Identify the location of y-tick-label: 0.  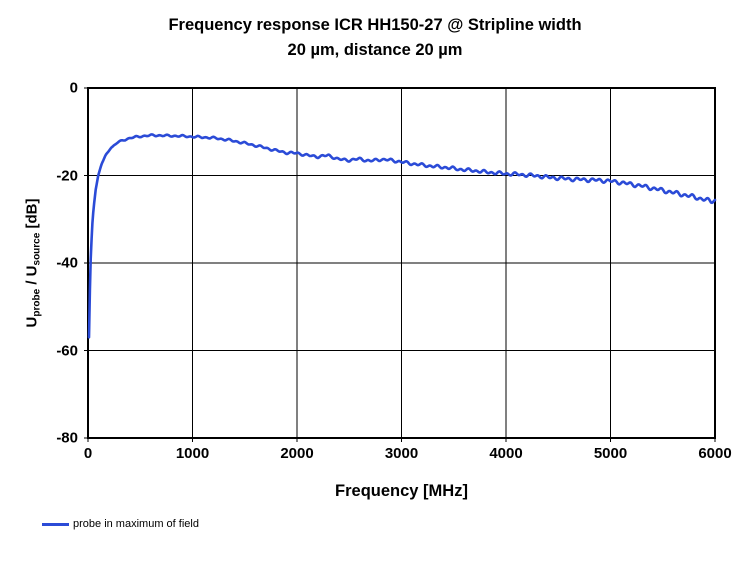
(73, 88).